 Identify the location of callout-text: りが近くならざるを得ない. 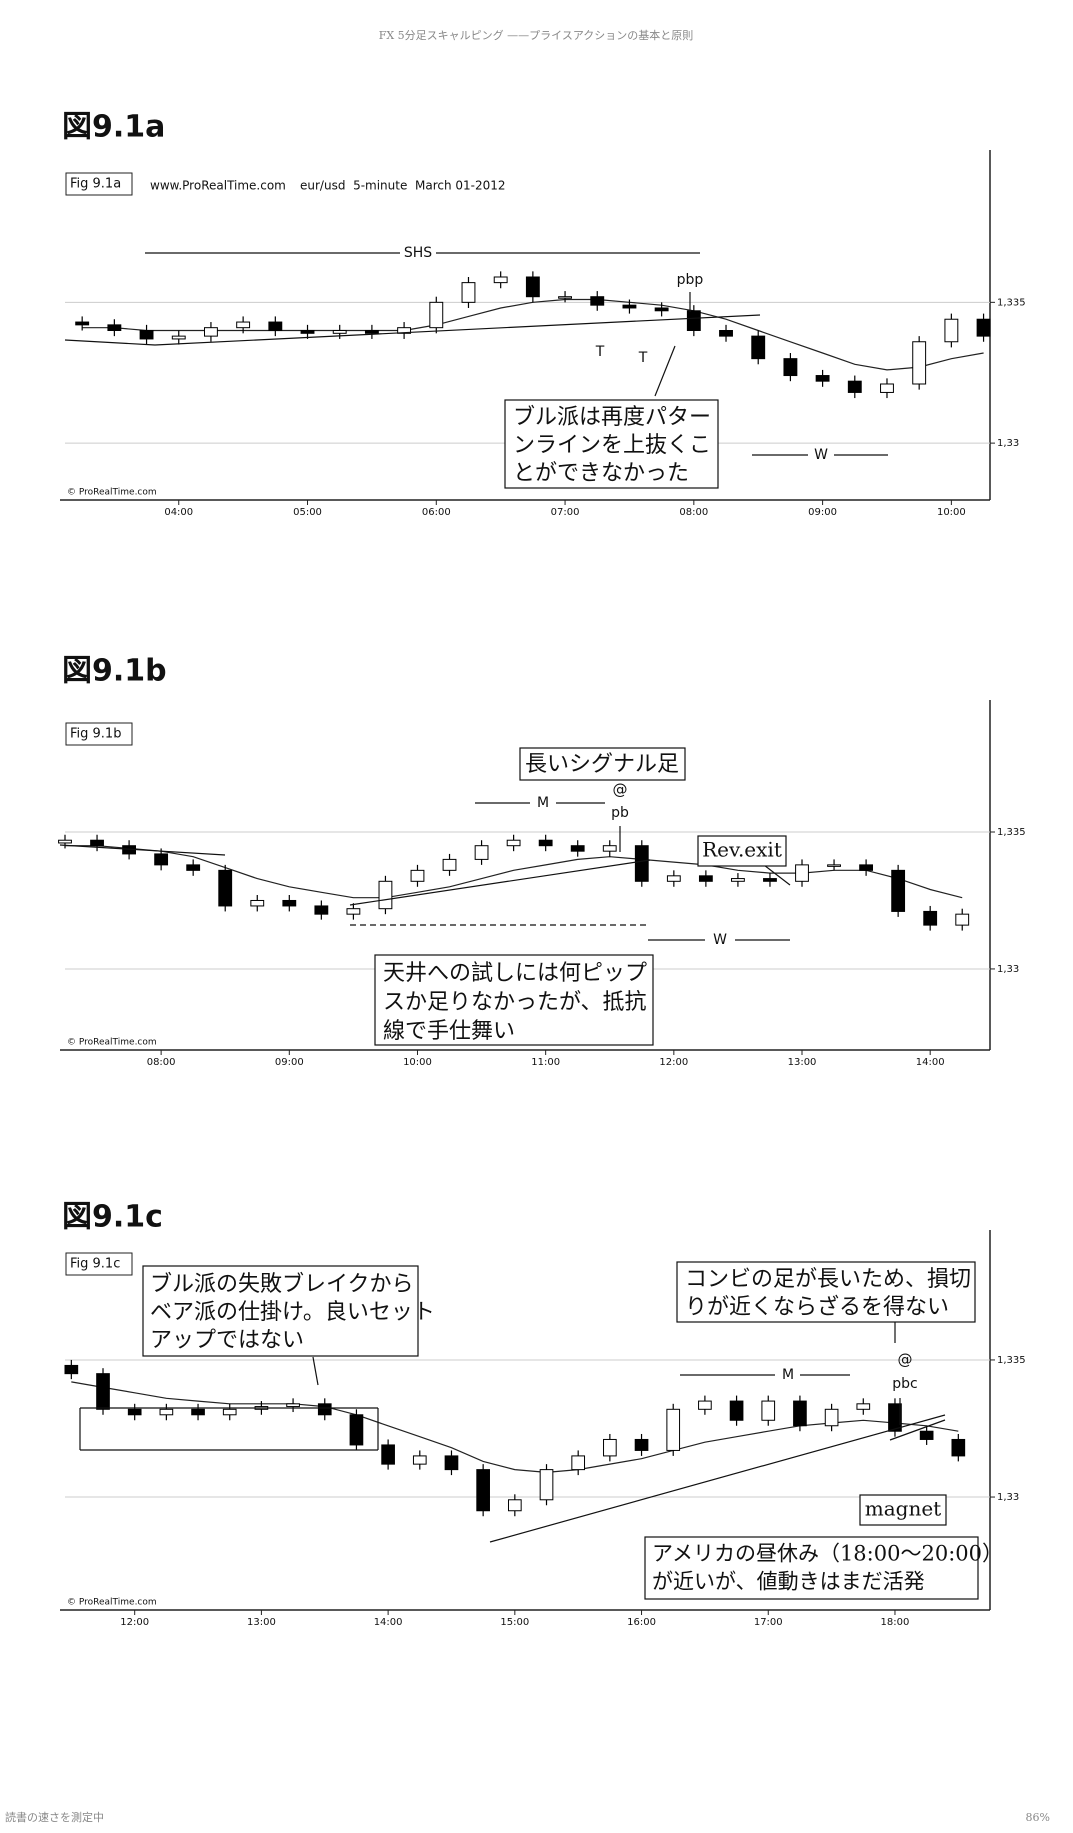
(817, 1307).